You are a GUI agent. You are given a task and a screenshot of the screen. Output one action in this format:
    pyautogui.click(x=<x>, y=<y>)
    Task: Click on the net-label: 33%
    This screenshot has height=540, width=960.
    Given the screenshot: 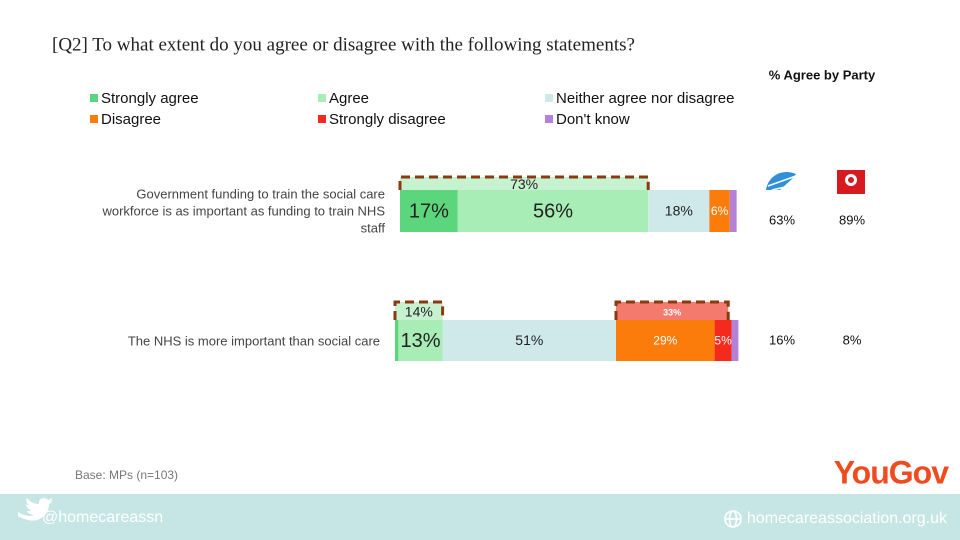 What is the action you would take?
    pyautogui.click(x=672, y=312)
    